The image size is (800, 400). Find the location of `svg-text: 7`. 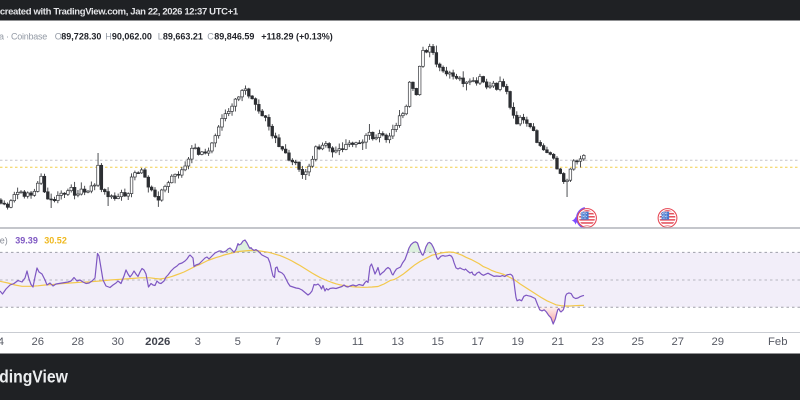

svg-text: 7 is located at coordinates (278, 342).